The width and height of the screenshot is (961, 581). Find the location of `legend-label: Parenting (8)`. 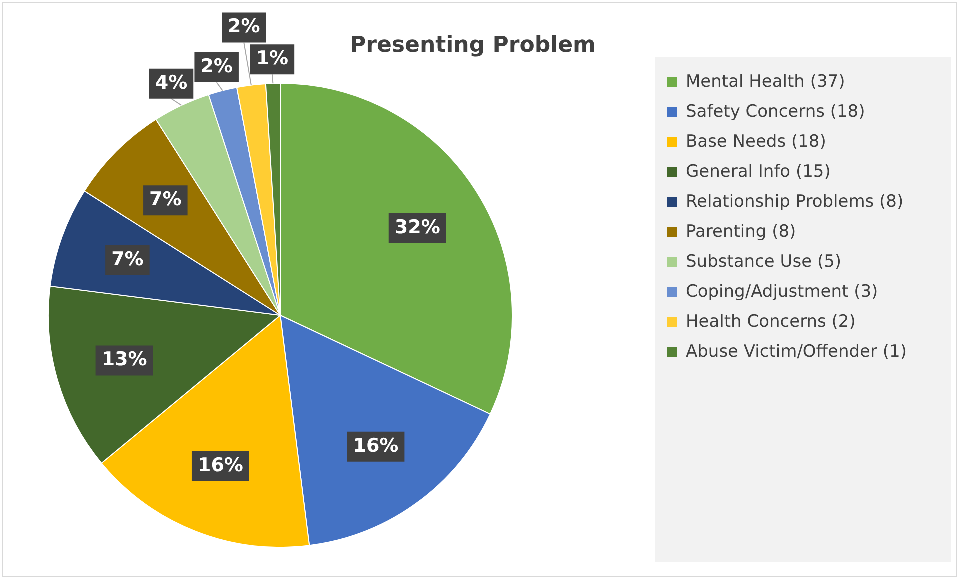

legend-label: Parenting (8) is located at coordinates (741, 232).